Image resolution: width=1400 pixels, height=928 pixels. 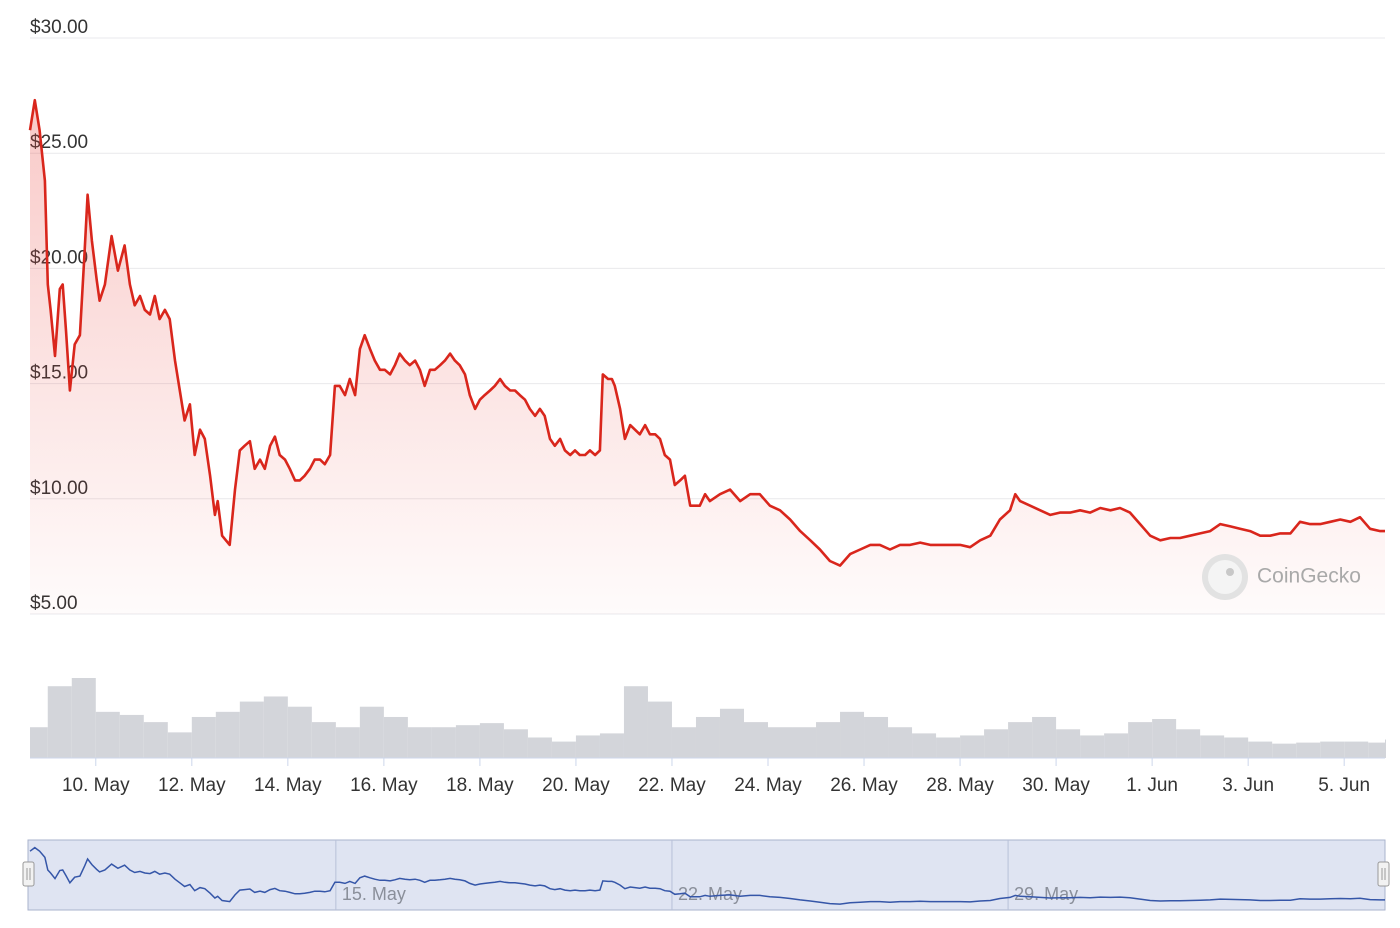 I want to click on logo-eye, so click(x=1230, y=572).